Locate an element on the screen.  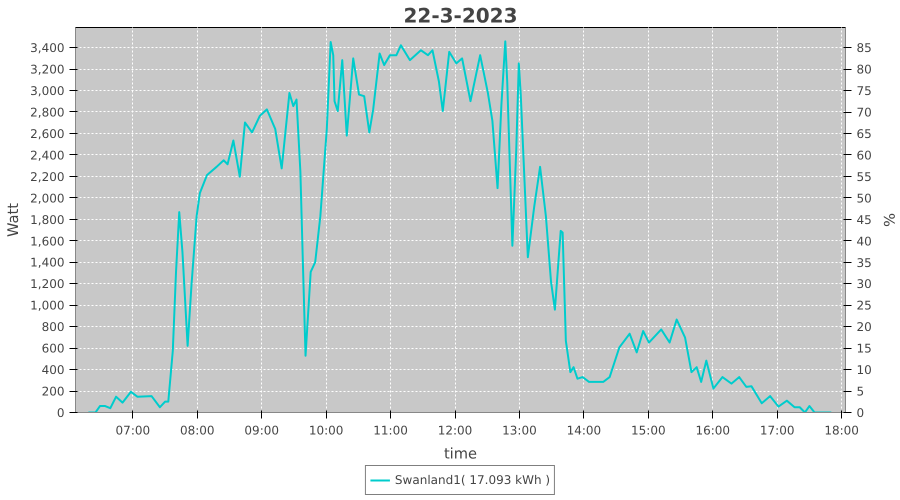
y2-tick-label: 55 is located at coordinates (864, 177).